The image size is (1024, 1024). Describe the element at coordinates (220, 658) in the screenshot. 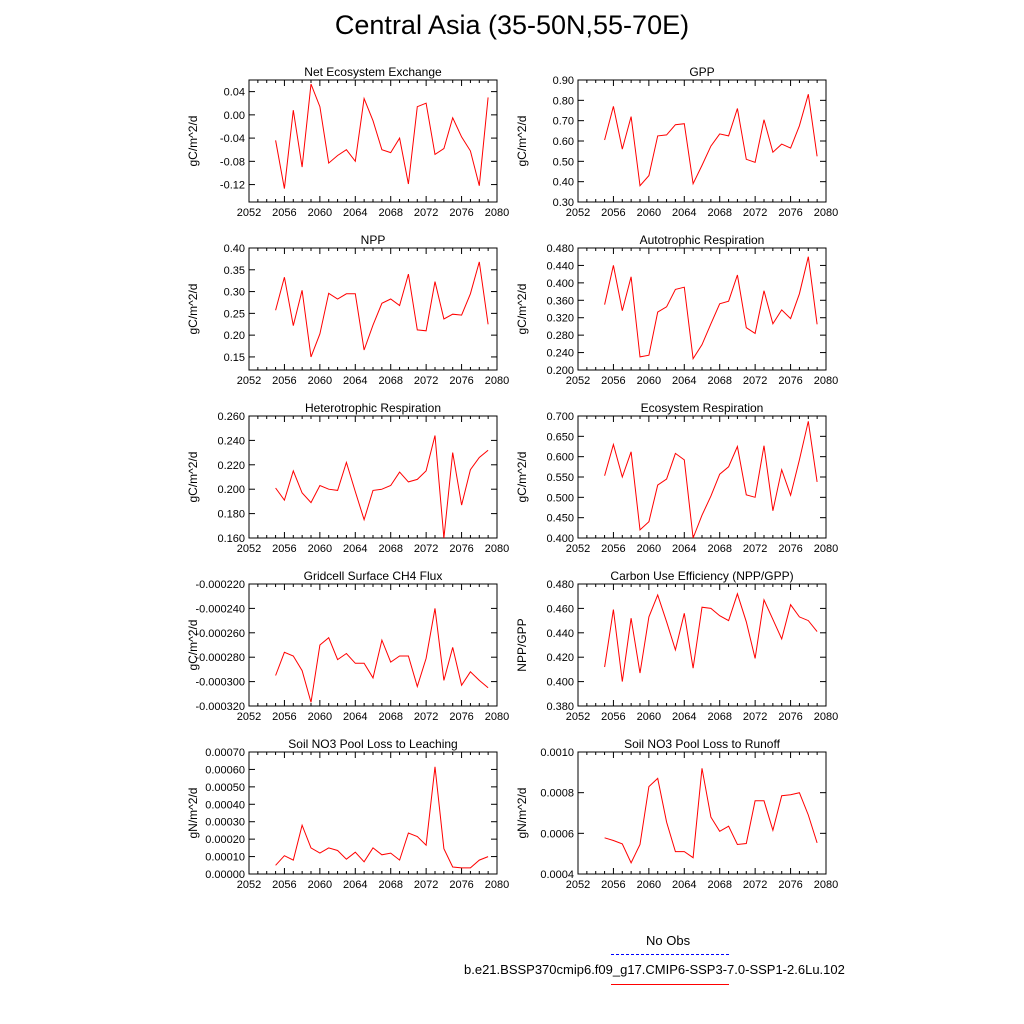

I see `y-tick-label: -0.000280` at that location.